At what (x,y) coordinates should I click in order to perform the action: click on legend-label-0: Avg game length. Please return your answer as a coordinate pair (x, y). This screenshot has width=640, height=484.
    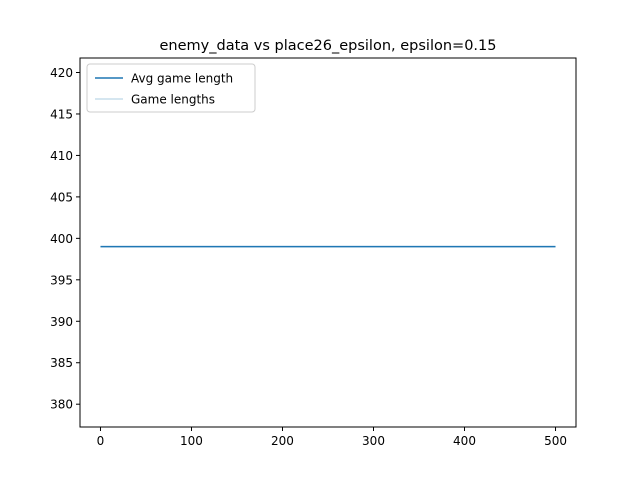
    Looking at the image, I should click on (182, 79).